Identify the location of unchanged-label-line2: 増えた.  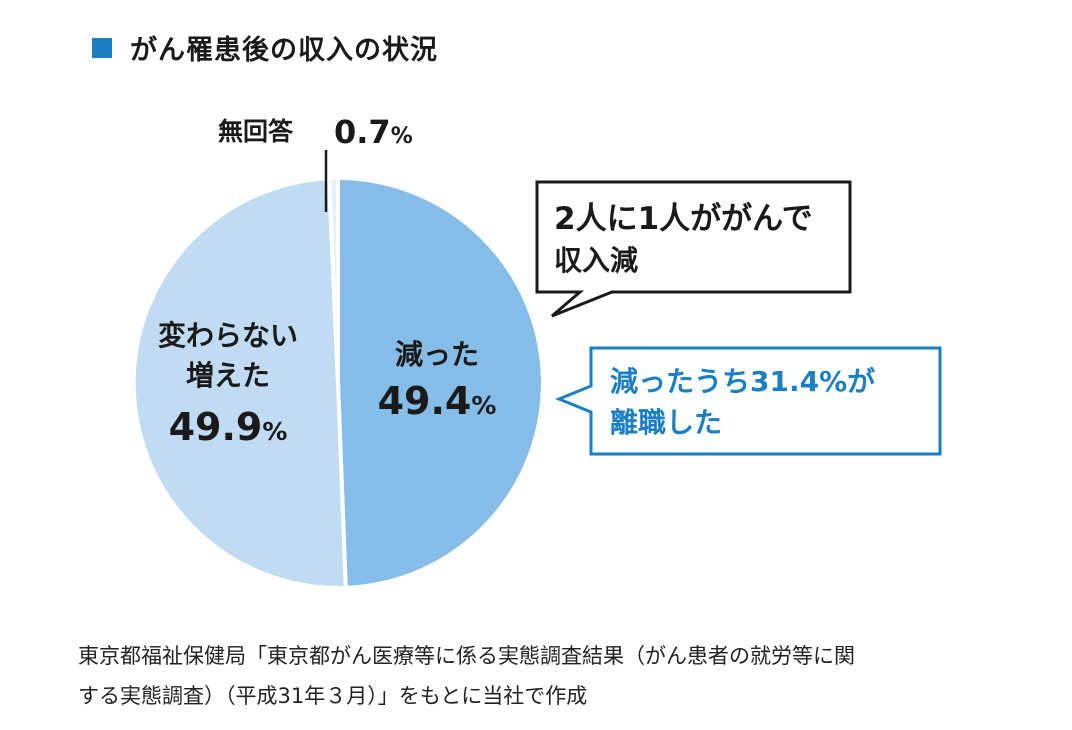
(228, 375).